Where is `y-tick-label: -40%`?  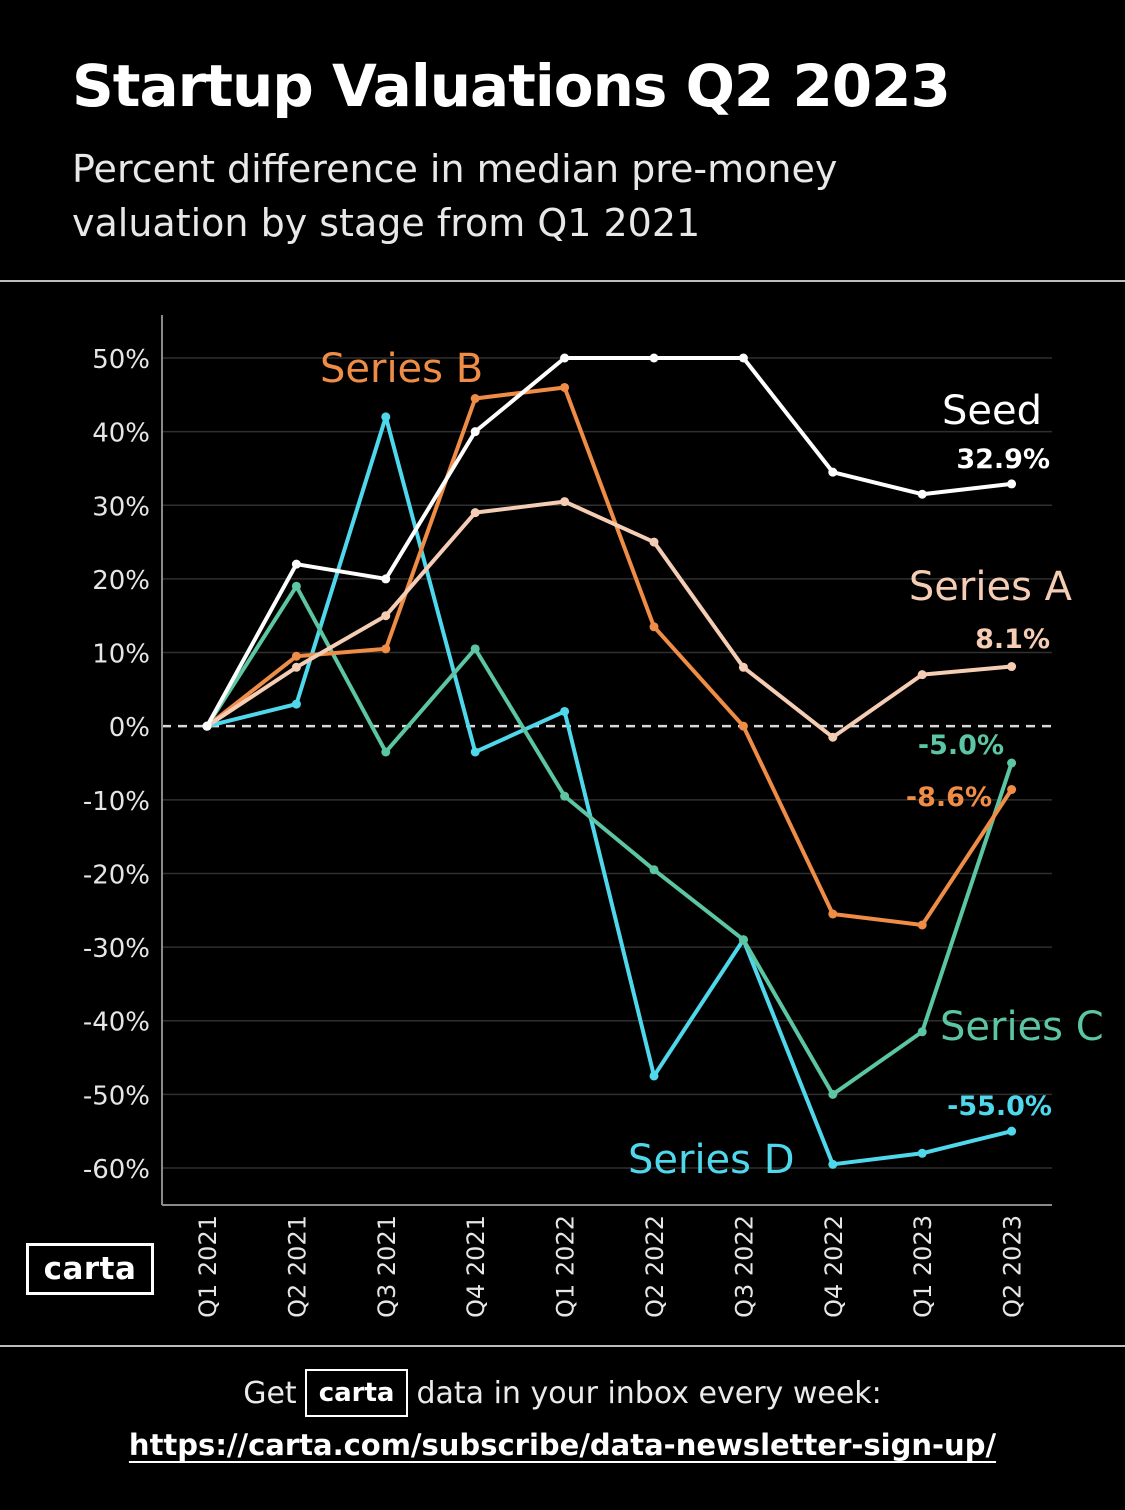
y-tick-label: -40% is located at coordinates (116, 1023).